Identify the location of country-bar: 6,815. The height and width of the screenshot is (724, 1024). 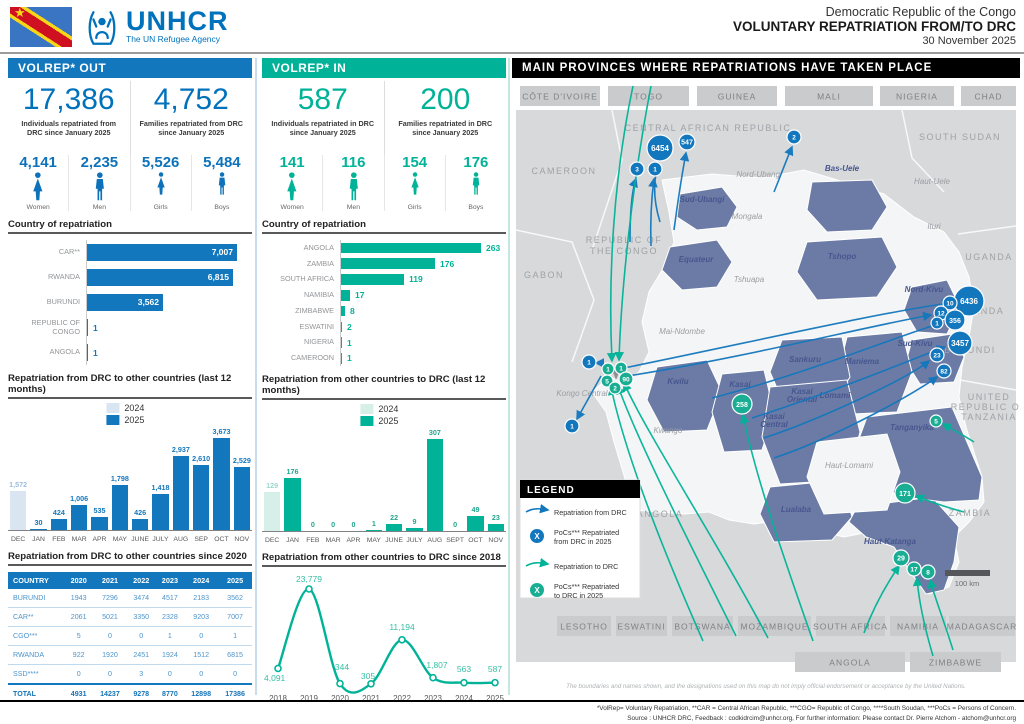
(160, 277).